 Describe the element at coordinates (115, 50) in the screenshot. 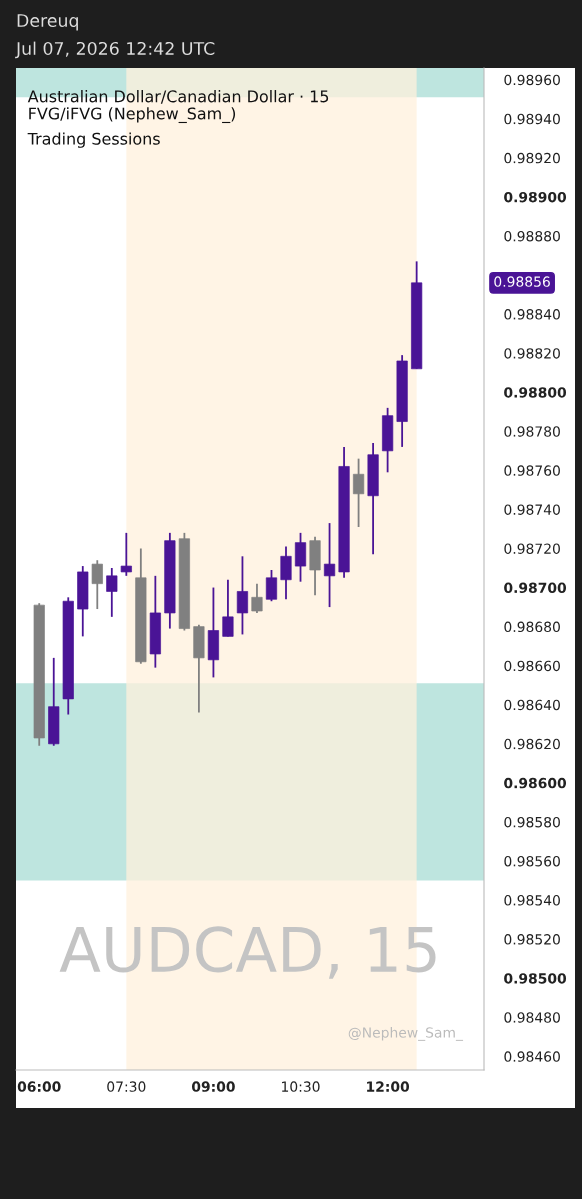

I see `text: Jul 07, 2026 12:42 UTC` at that location.